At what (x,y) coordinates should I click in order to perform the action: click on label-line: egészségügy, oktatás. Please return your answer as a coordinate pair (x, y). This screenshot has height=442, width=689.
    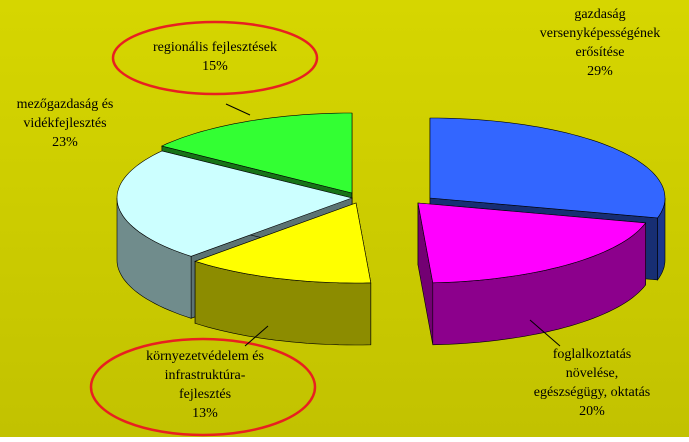
    Looking at the image, I should click on (592, 392).